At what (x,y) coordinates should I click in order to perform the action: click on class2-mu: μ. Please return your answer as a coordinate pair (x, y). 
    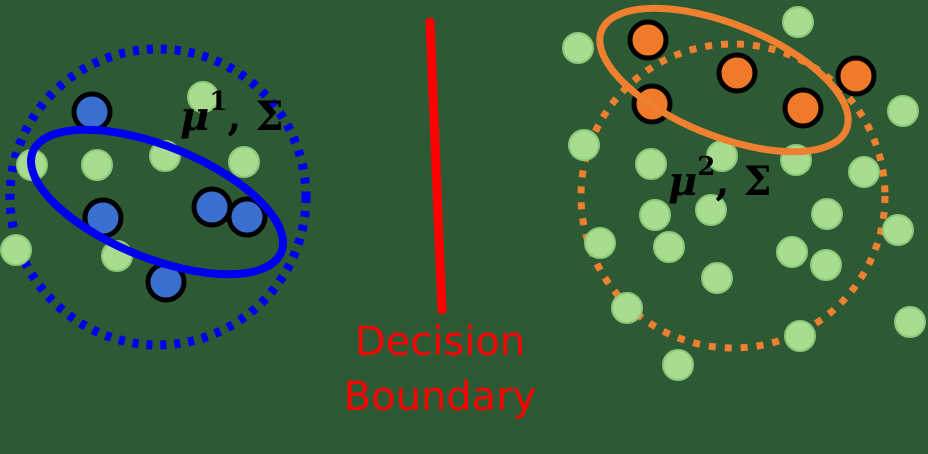
    Looking at the image, I should click on (682, 181).